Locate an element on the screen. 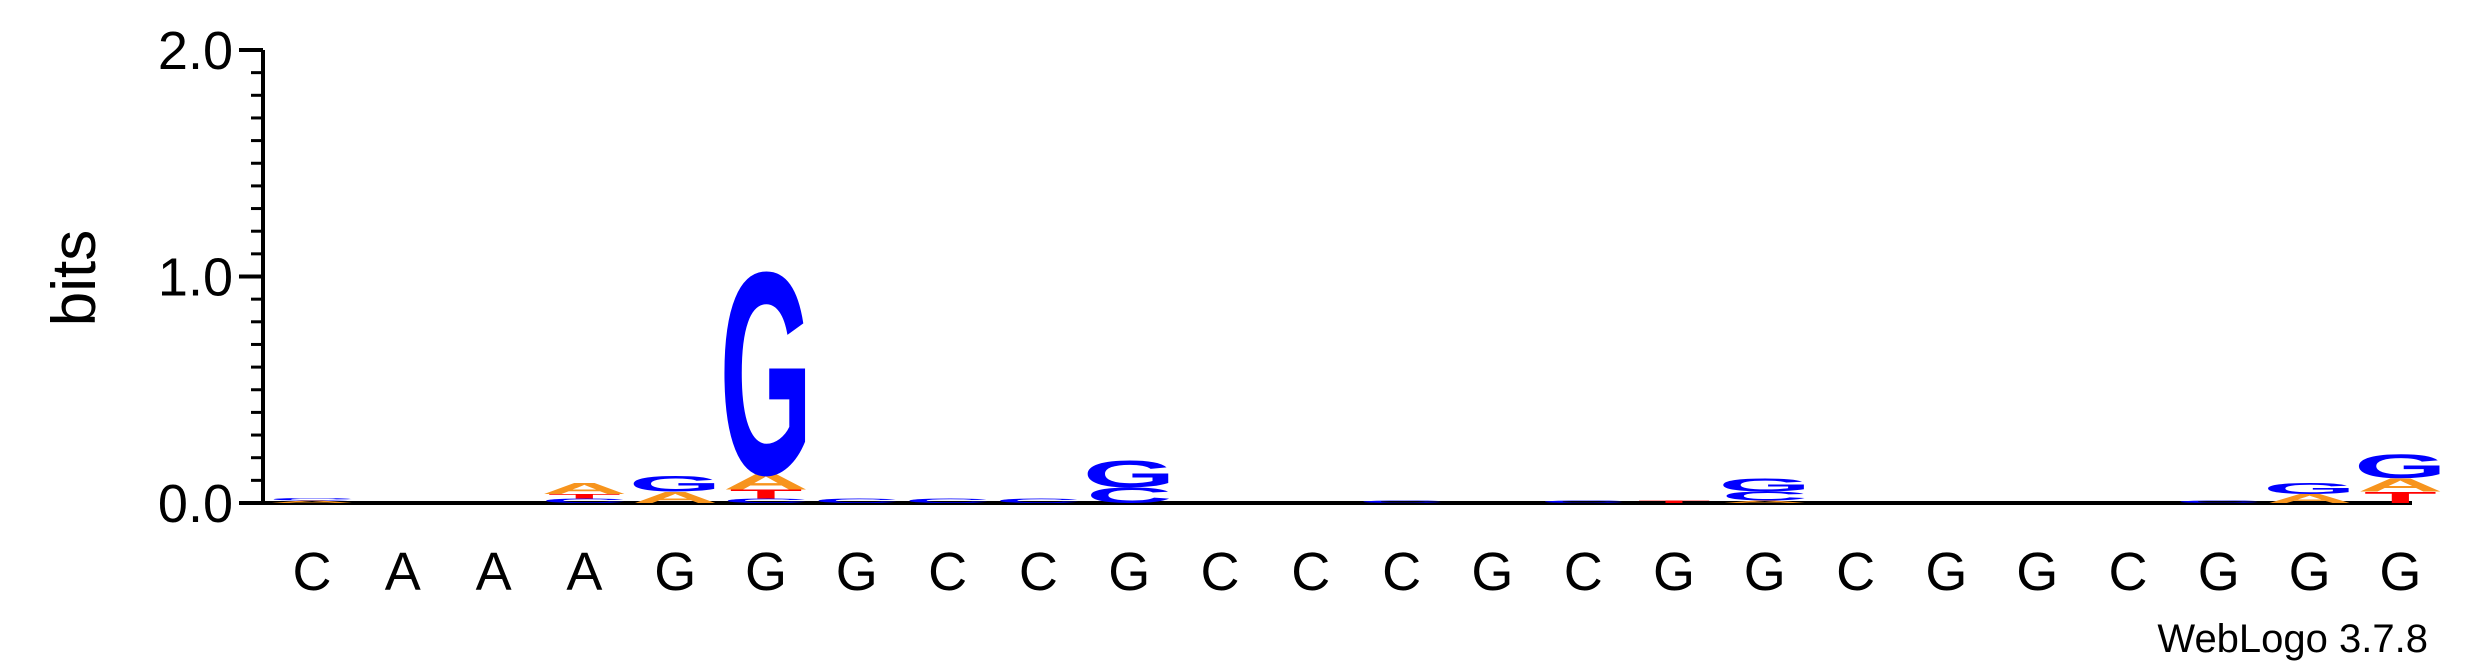 This screenshot has width=2475, height=667. position-column: CTA is located at coordinates (584, 492).